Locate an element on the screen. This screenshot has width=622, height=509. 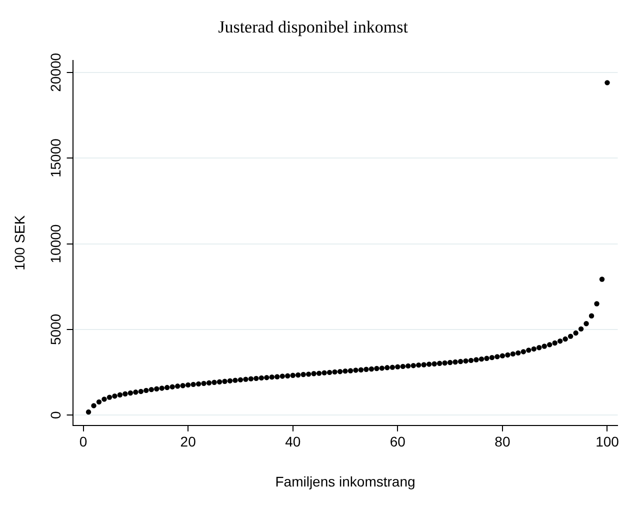
y-tick-label: 10000 is located at coordinates (56, 244).